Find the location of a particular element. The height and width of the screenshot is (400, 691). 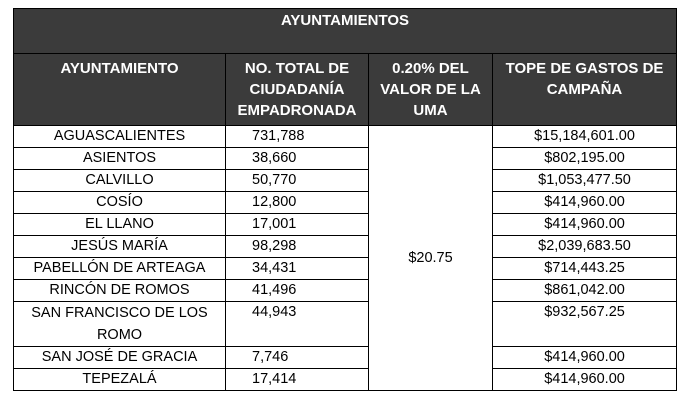

header-uma: 0.20% DEL VALOR DE LA UMA is located at coordinates (430, 89).